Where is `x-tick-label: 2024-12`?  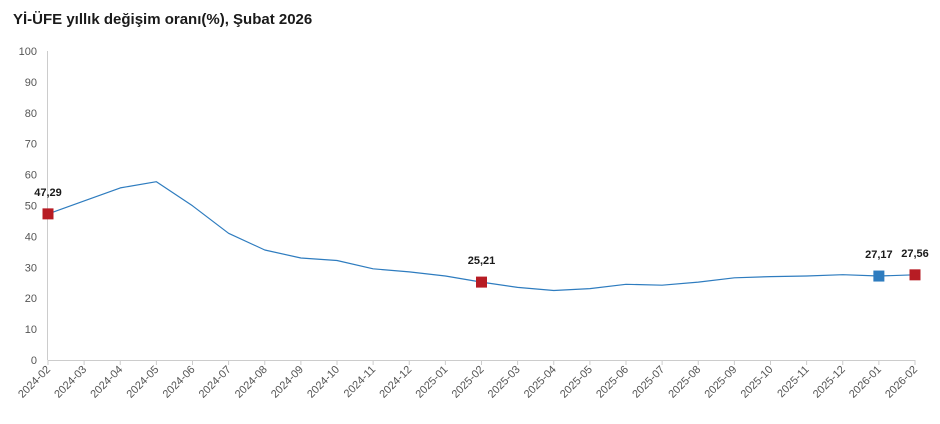 x-tick-label: 2024-12 is located at coordinates (395, 382).